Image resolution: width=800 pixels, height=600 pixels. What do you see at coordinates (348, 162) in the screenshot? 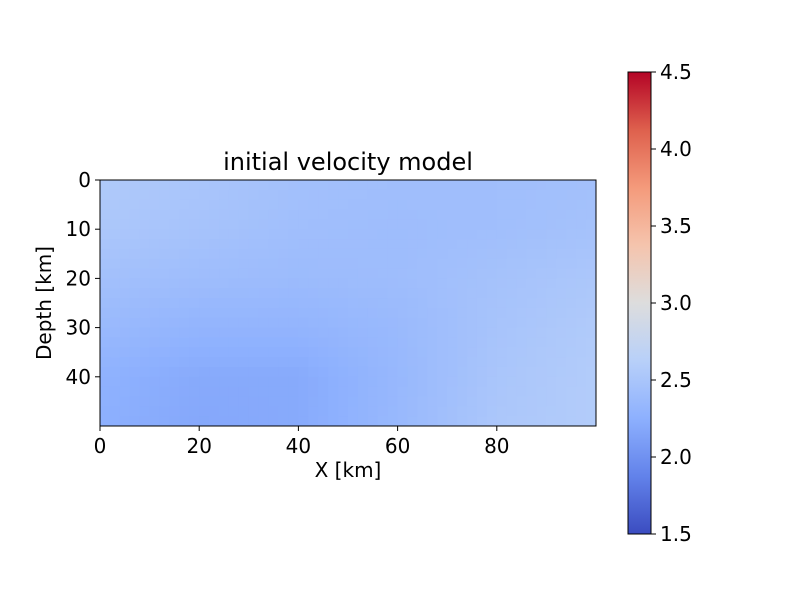
I see `chart-title: initial velocity model` at bounding box center [348, 162].